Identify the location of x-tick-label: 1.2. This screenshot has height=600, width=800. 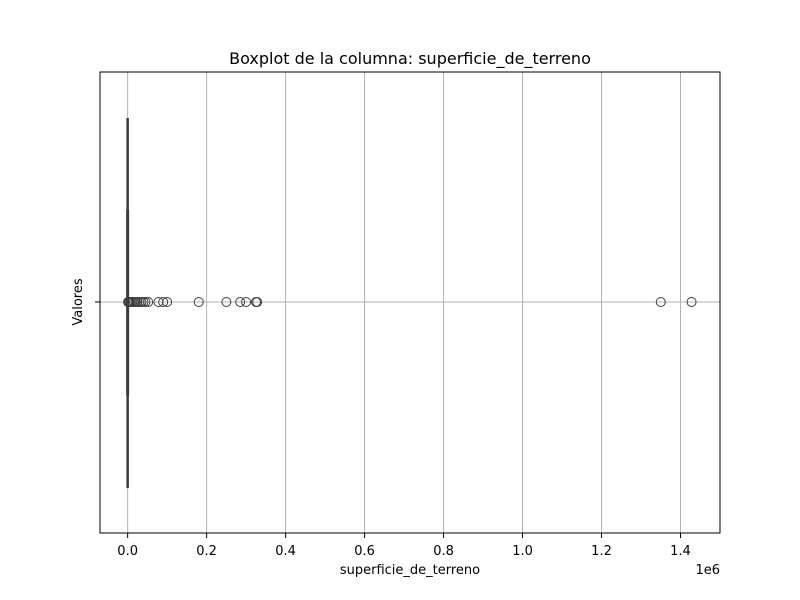
(601, 551).